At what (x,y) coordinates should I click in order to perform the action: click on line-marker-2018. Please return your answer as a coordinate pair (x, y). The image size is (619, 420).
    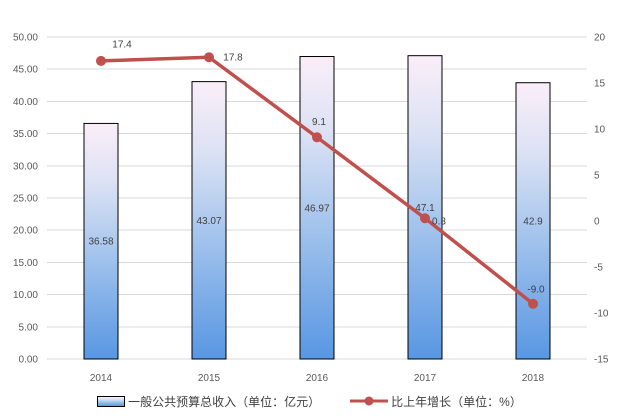
    Looking at the image, I should click on (533, 303).